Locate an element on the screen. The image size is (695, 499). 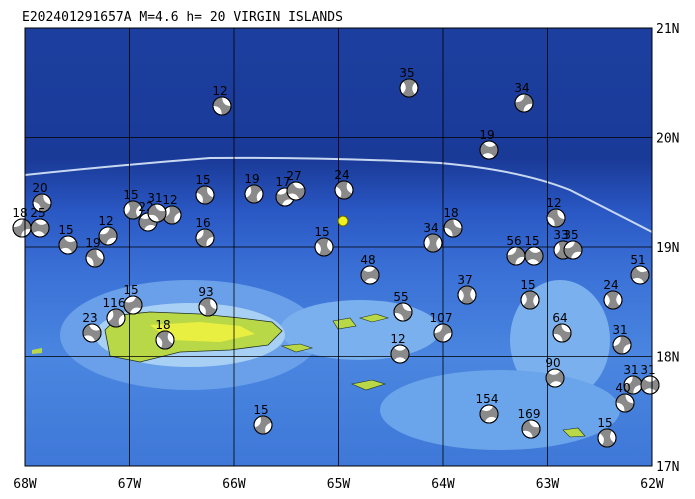
depth-label: 169 is located at coordinates (529, 414).